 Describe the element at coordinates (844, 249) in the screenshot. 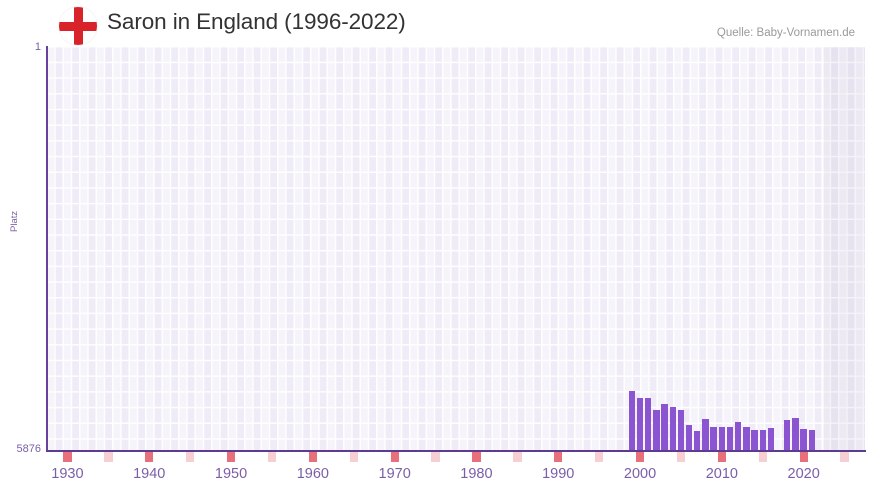

I see `out-of-range-band` at that location.